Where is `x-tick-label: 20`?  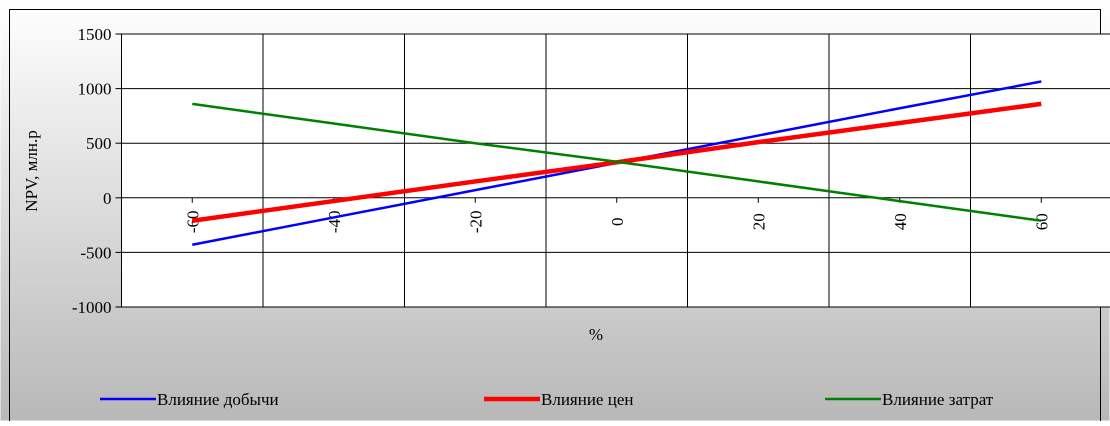 x-tick-label: 20 is located at coordinates (758, 221).